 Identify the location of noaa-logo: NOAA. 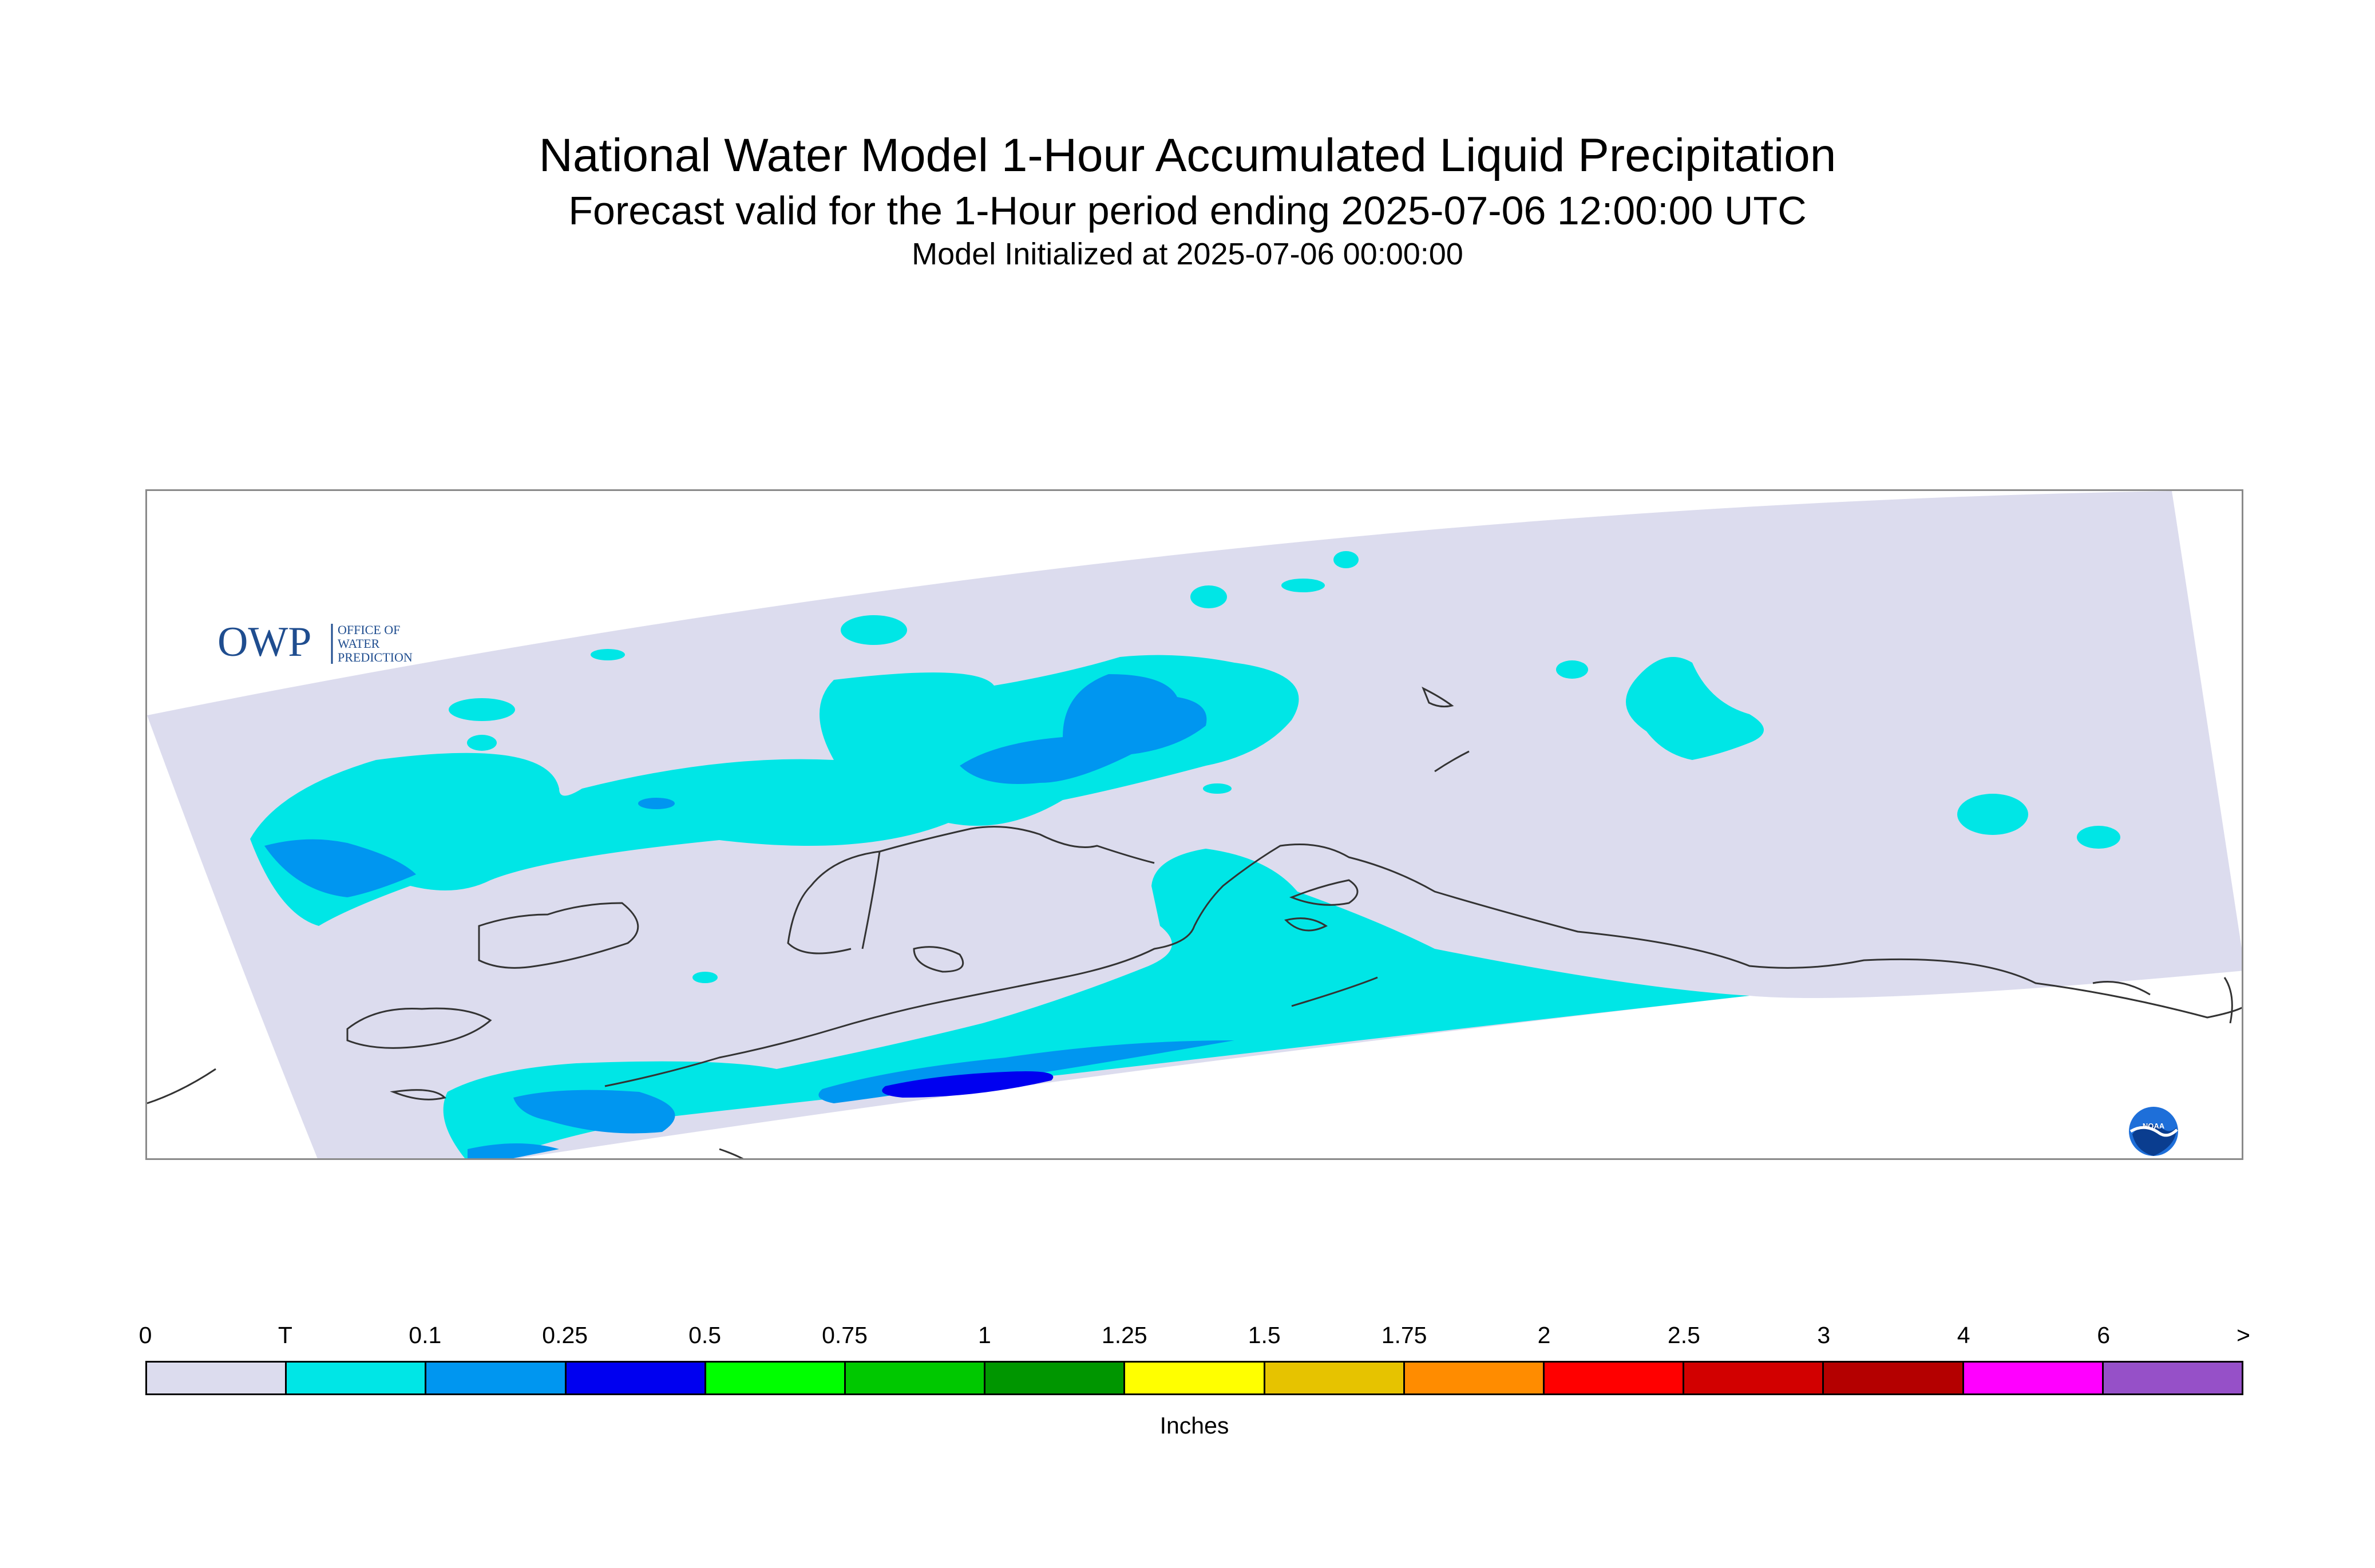
(2153, 1131).